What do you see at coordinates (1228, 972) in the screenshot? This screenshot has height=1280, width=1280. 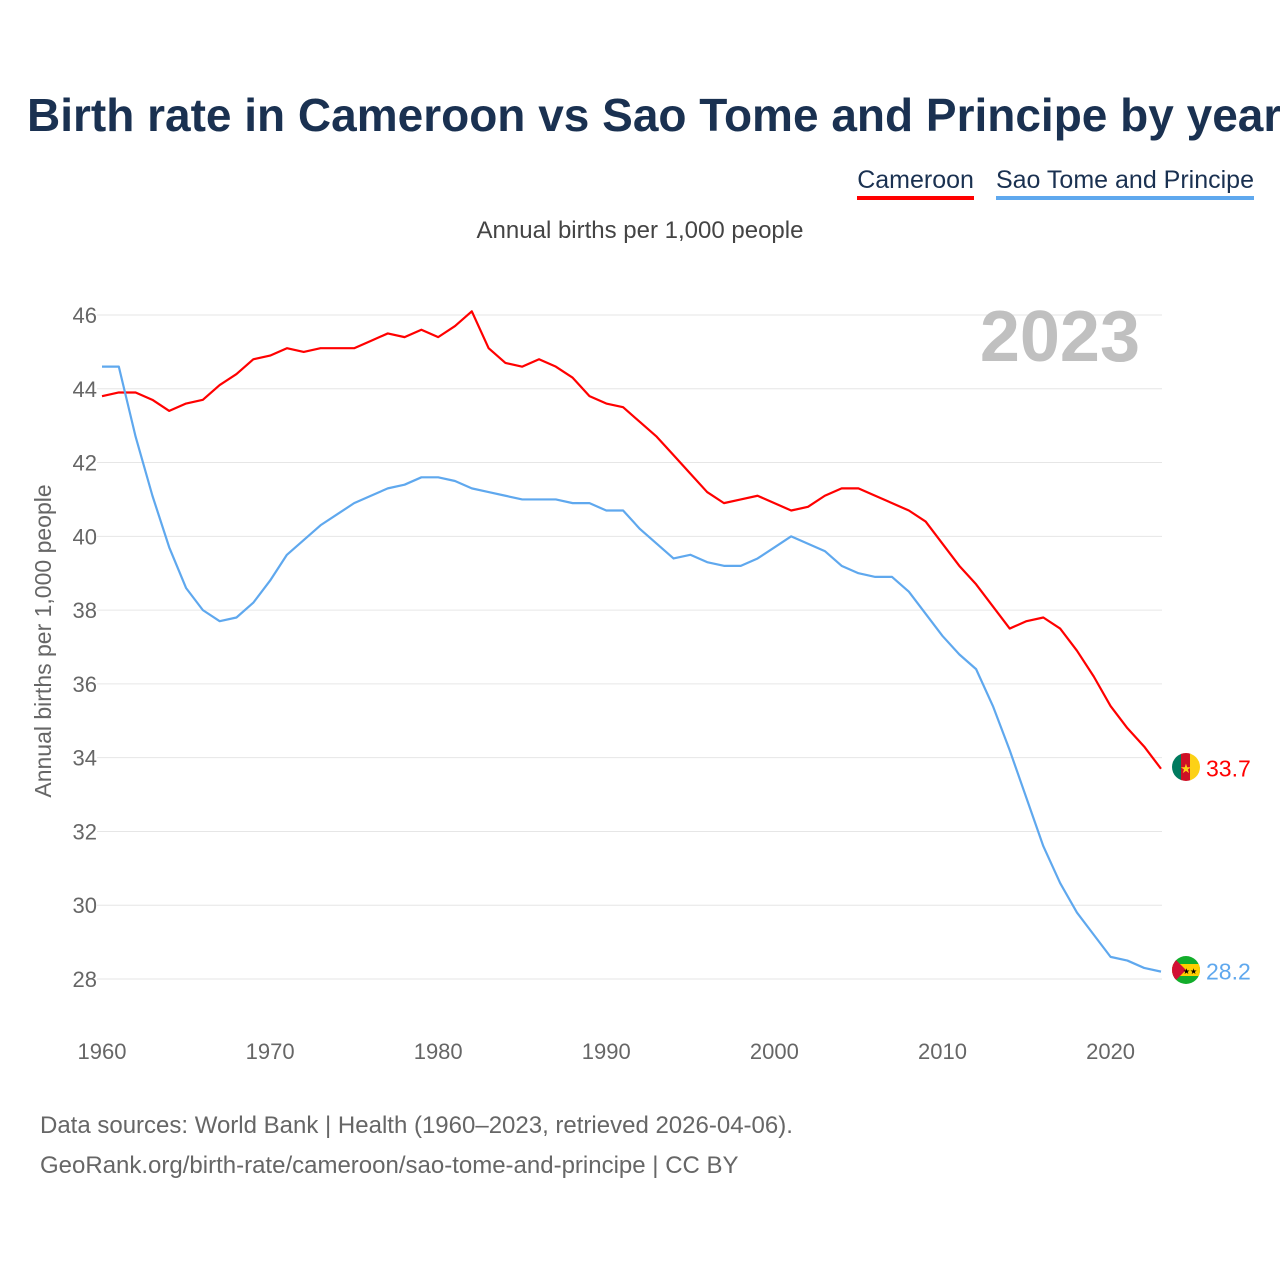 I see `end-value-label: 28.2` at bounding box center [1228, 972].